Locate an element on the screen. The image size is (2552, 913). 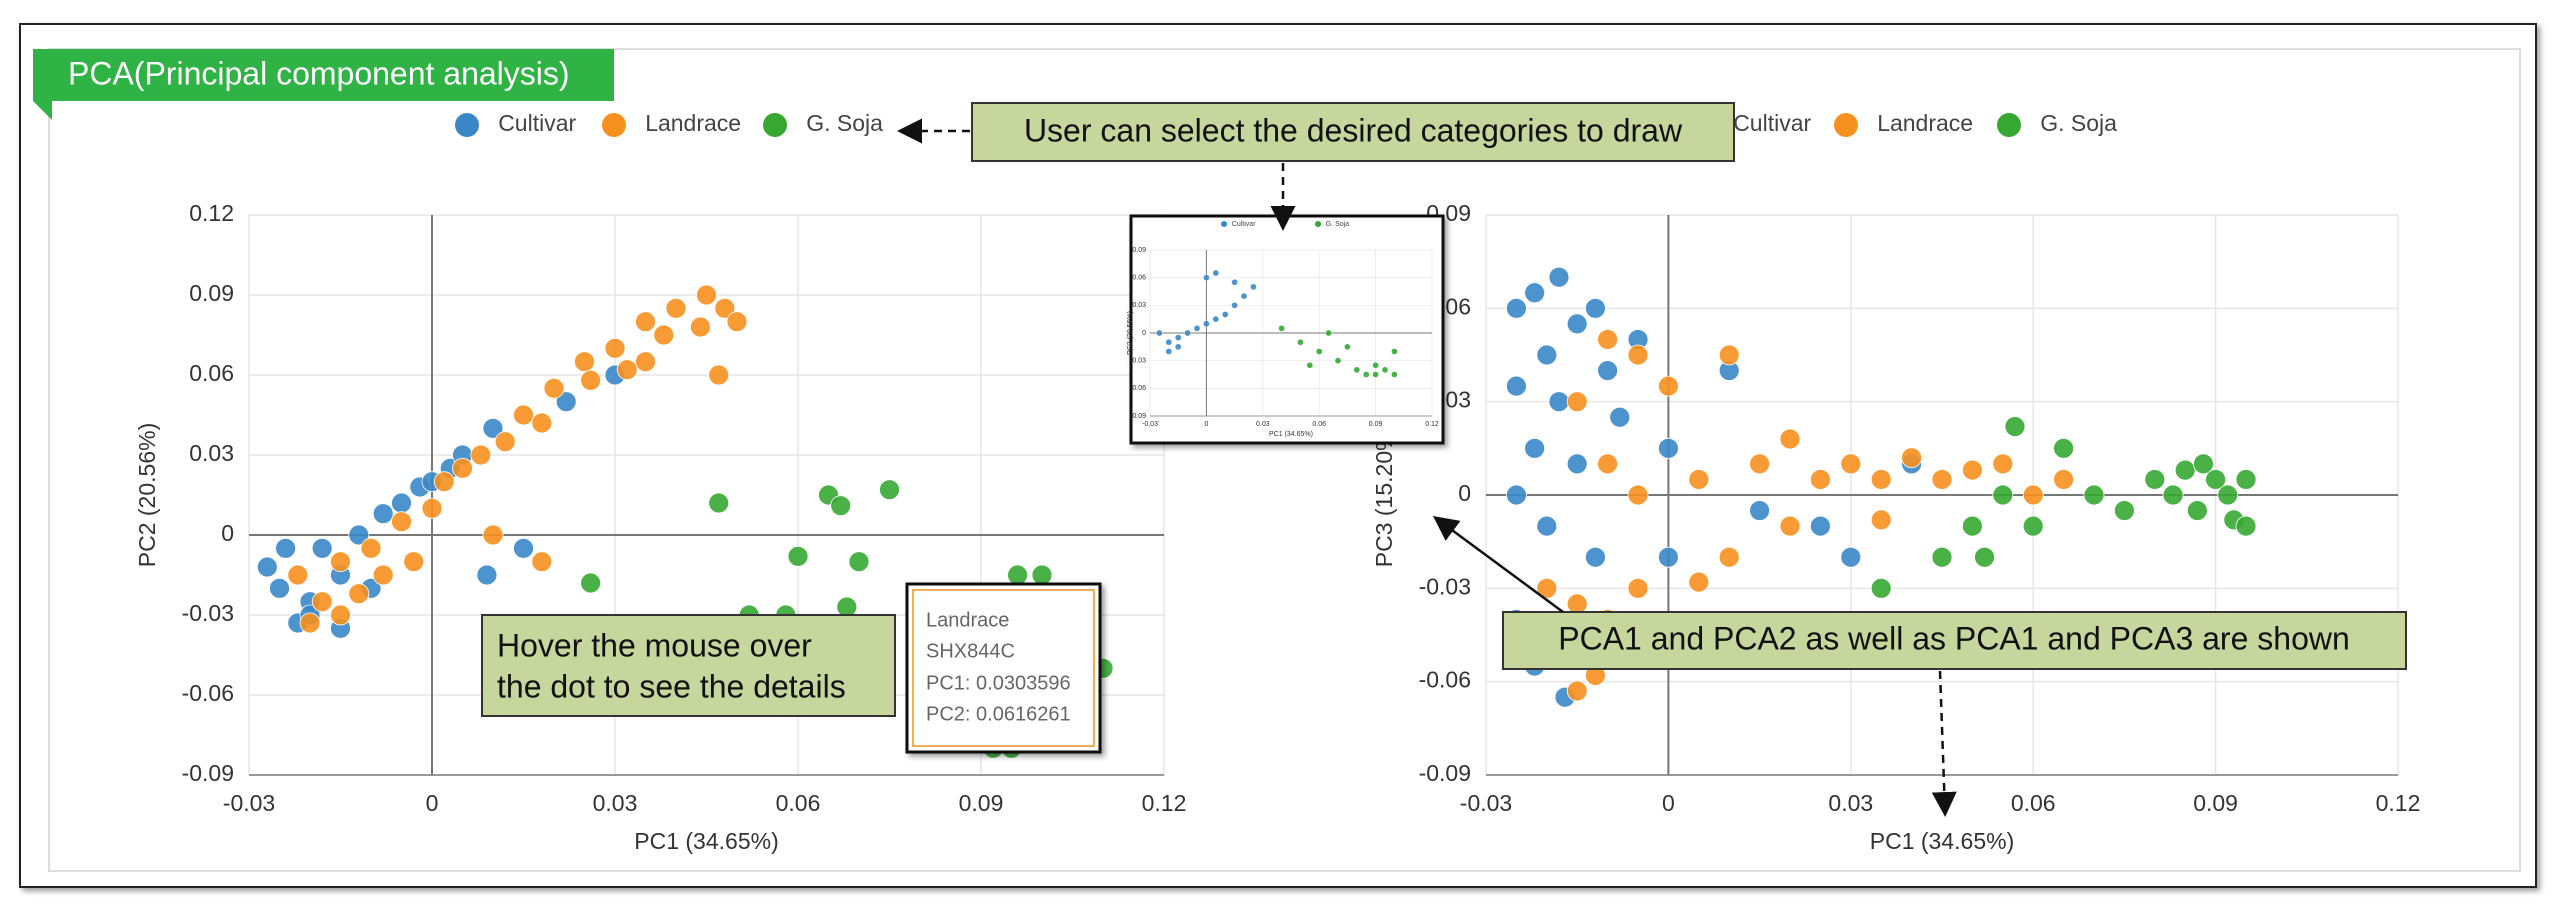
x-tick-label: 0.03 is located at coordinates (1850, 803).